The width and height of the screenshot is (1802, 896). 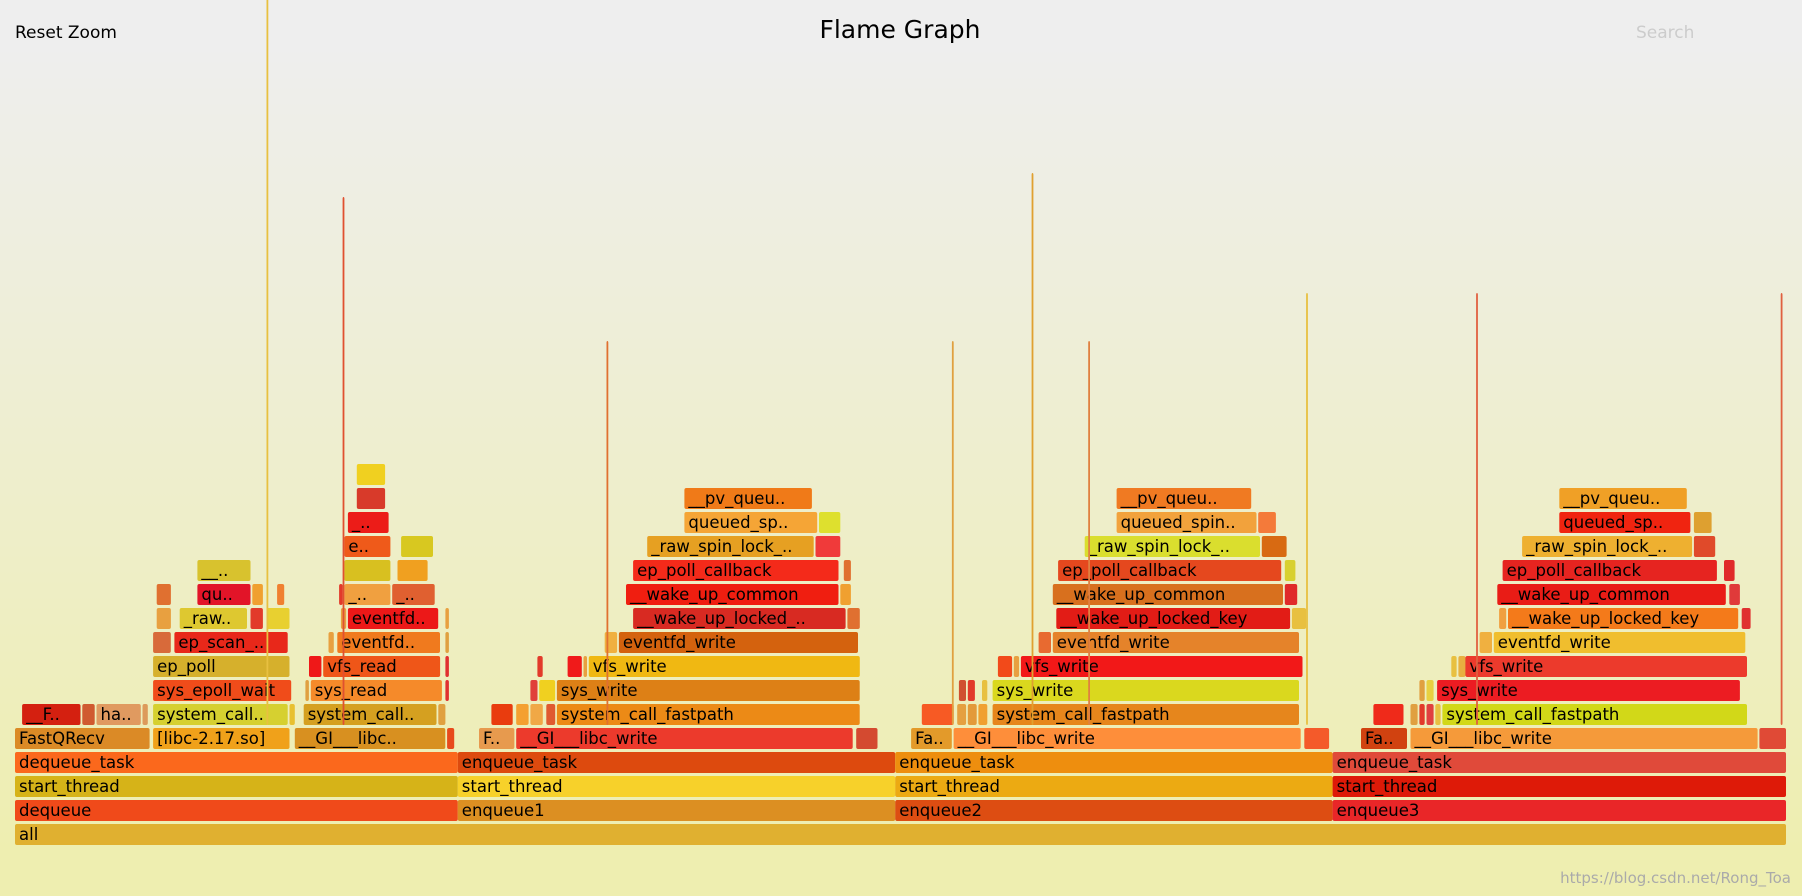 What do you see at coordinates (962, 690) in the screenshot?
I see `frame-rect: r26` at bounding box center [962, 690].